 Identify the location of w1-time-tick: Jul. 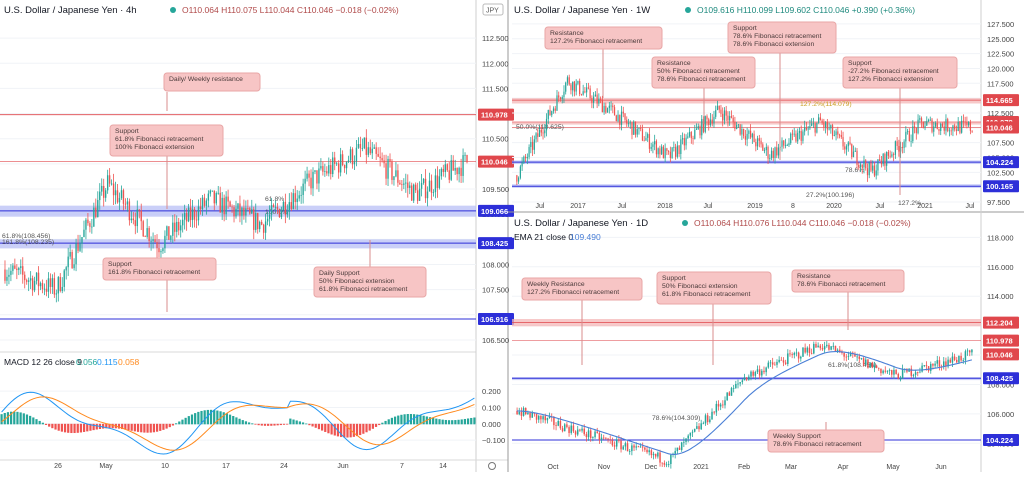
(622, 206).